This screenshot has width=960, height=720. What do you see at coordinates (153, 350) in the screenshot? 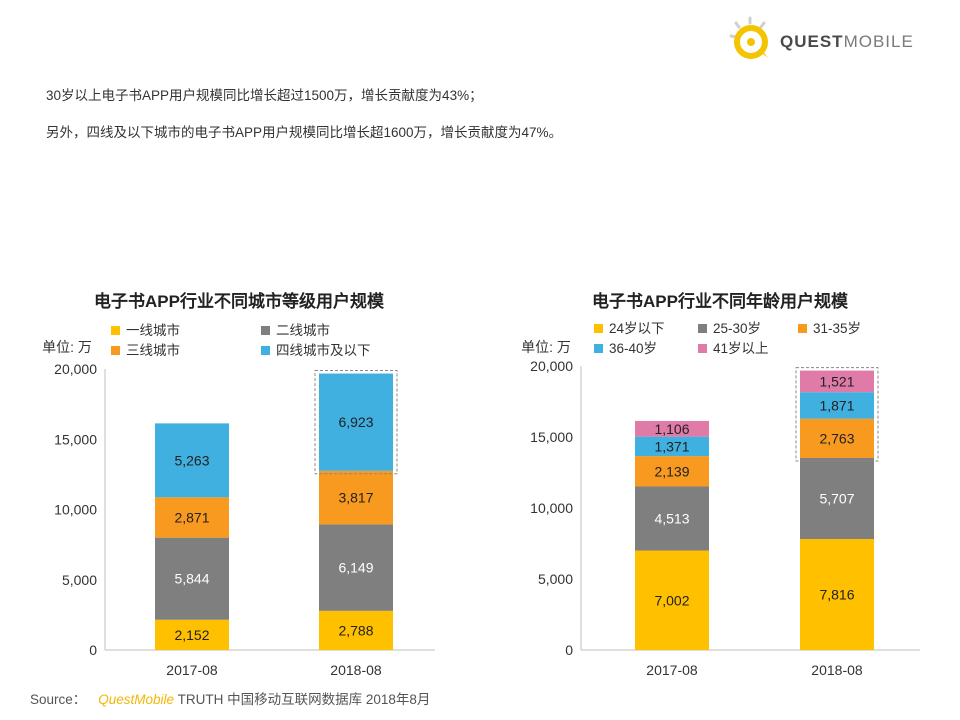
I see `legend-label: 三线城市` at bounding box center [153, 350].